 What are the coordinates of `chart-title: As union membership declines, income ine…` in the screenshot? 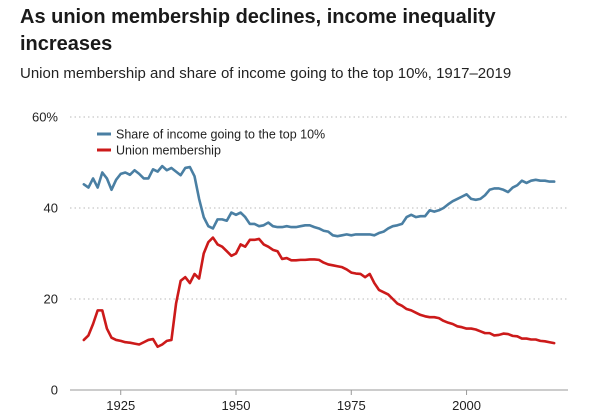 It's located at (258, 30).